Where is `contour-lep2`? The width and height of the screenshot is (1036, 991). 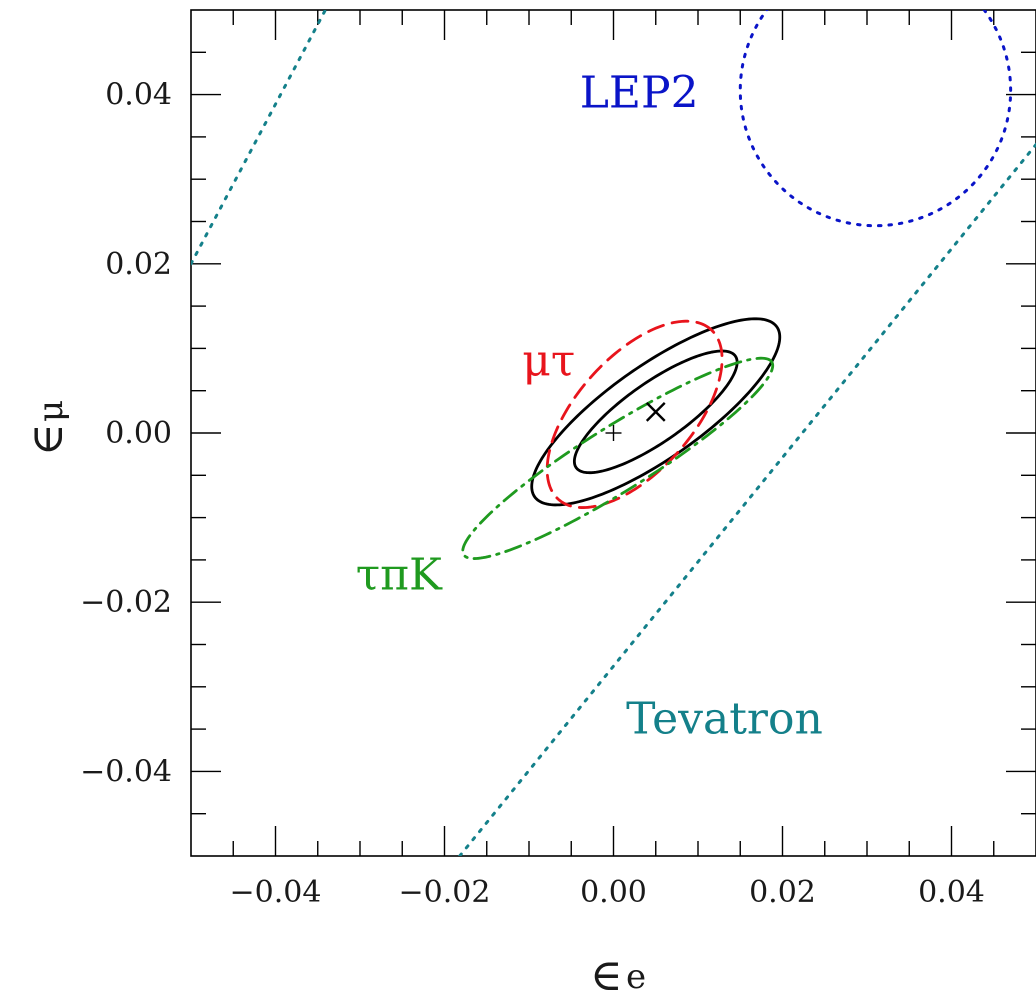
contour-lep2 is located at coordinates (875, 119).